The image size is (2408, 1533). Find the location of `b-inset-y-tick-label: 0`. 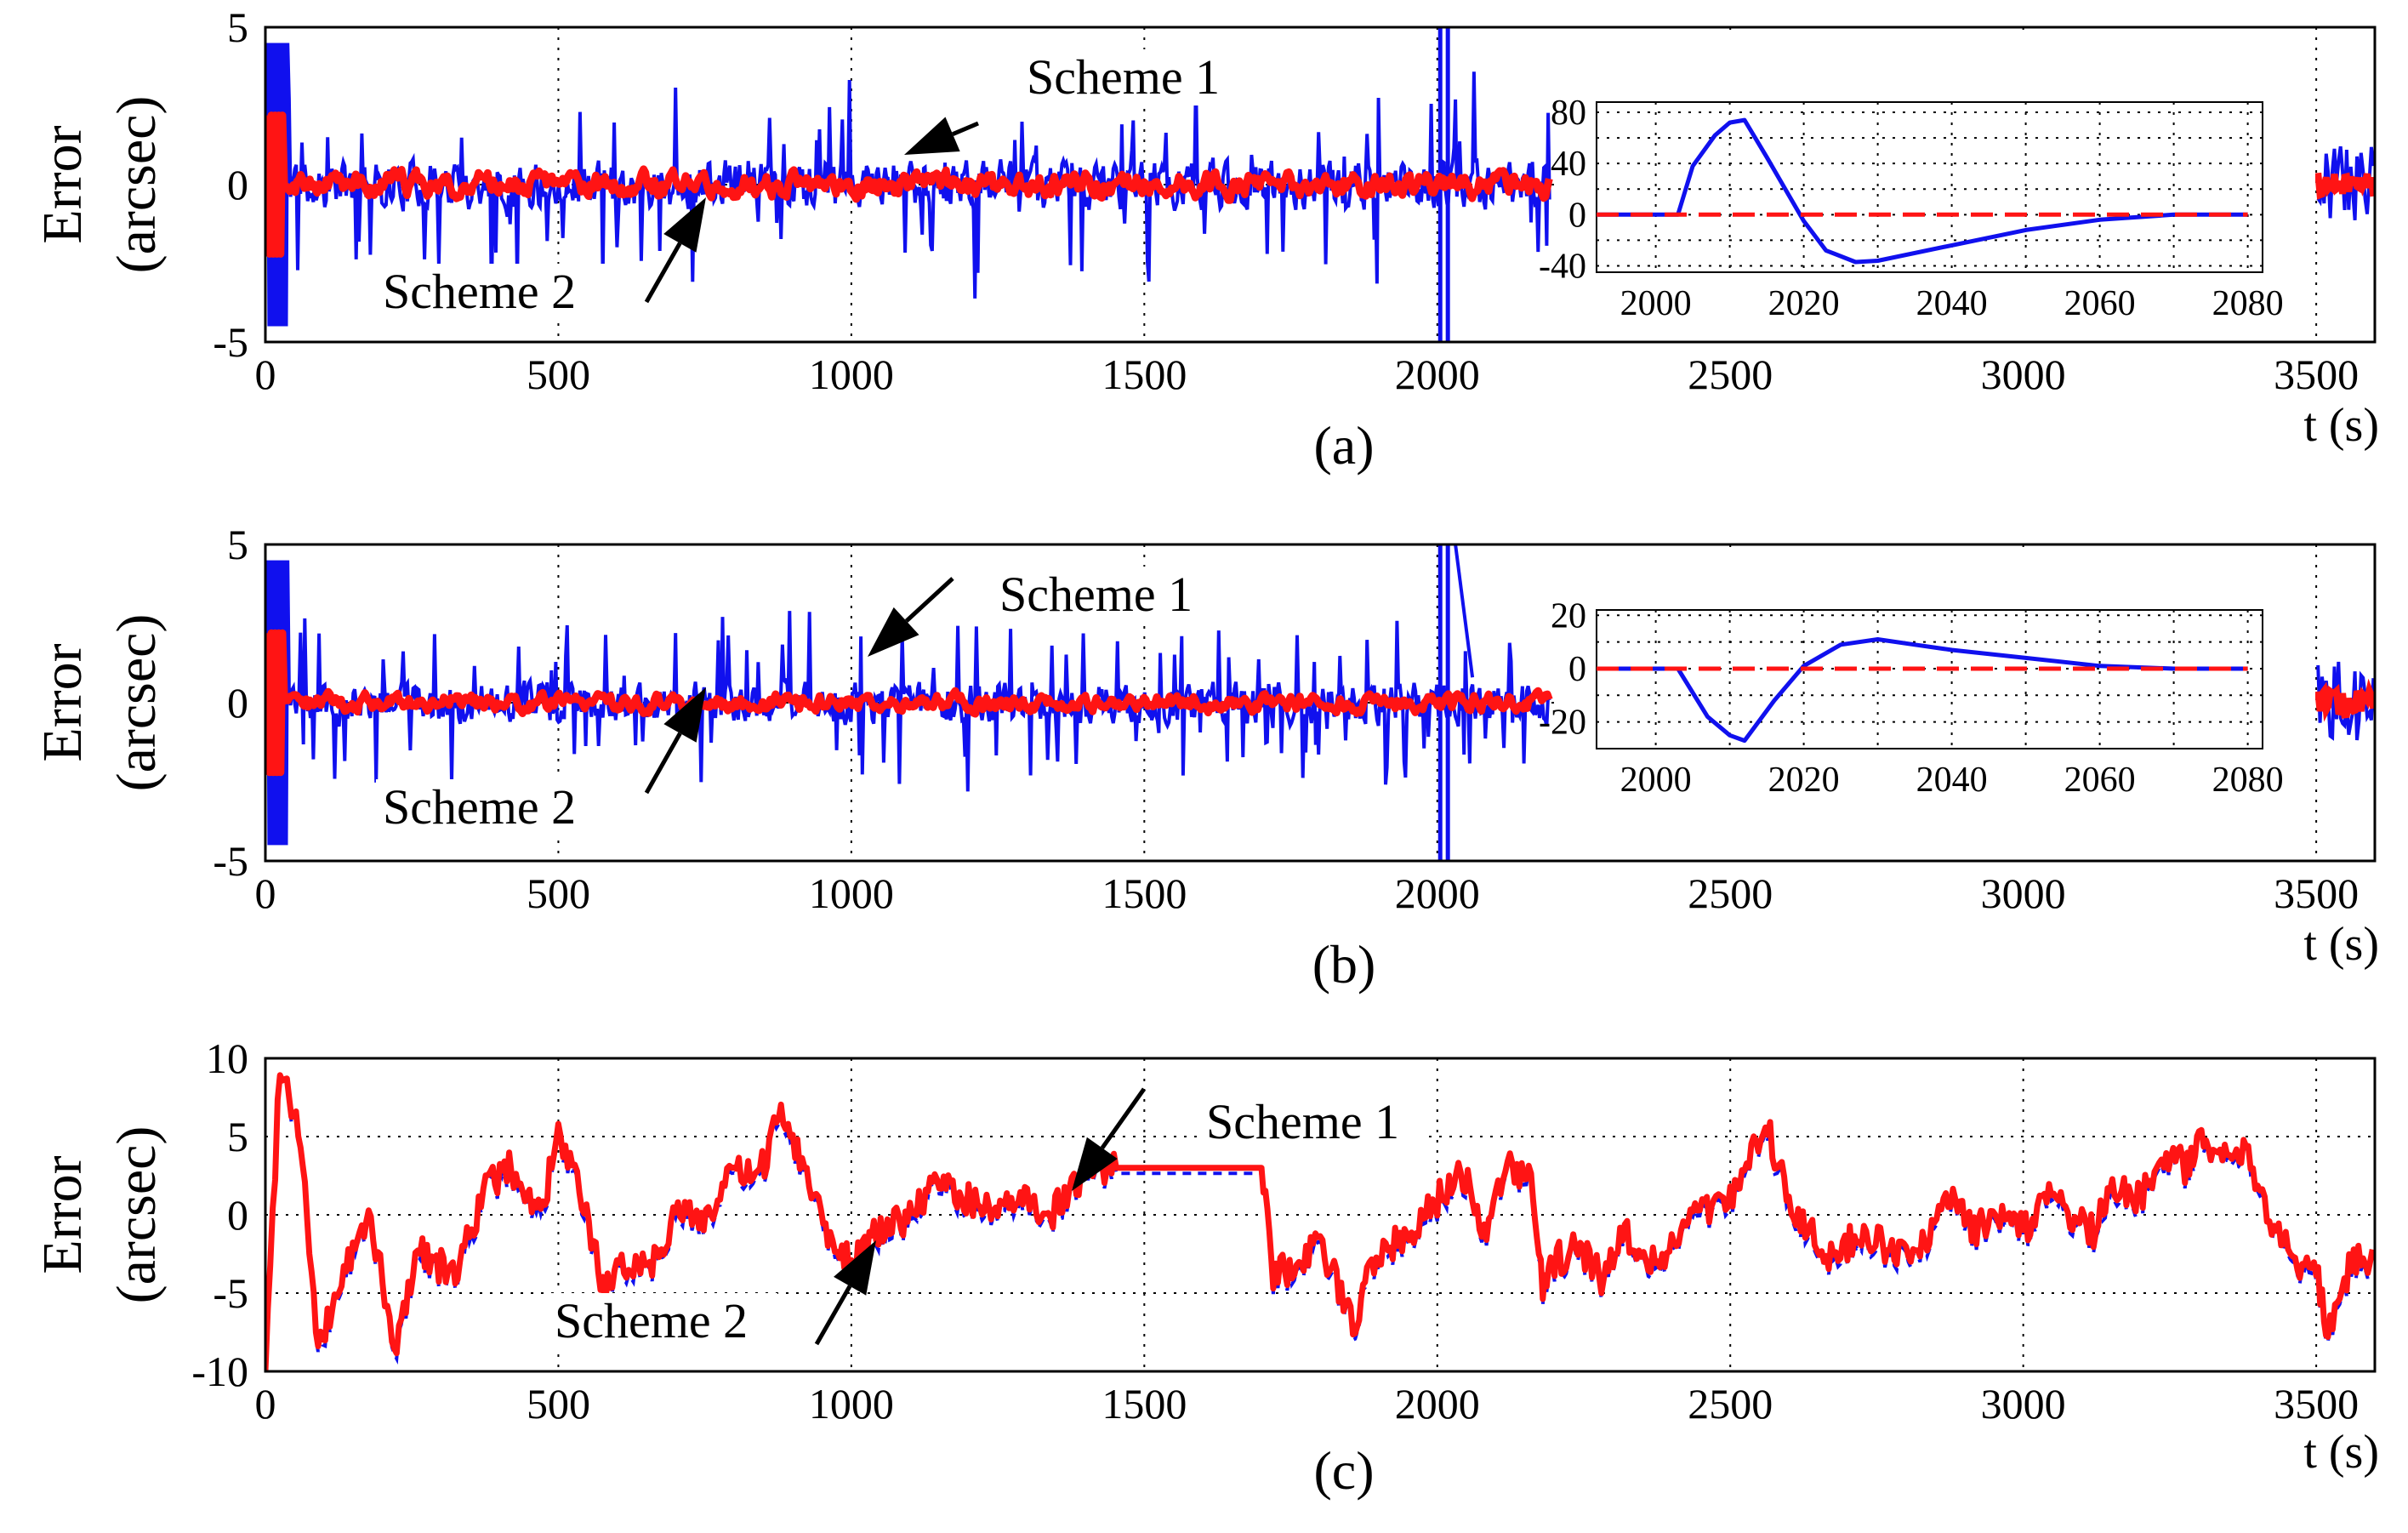

b-inset-y-tick-label: 0 is located at coordinates (1577, 670).